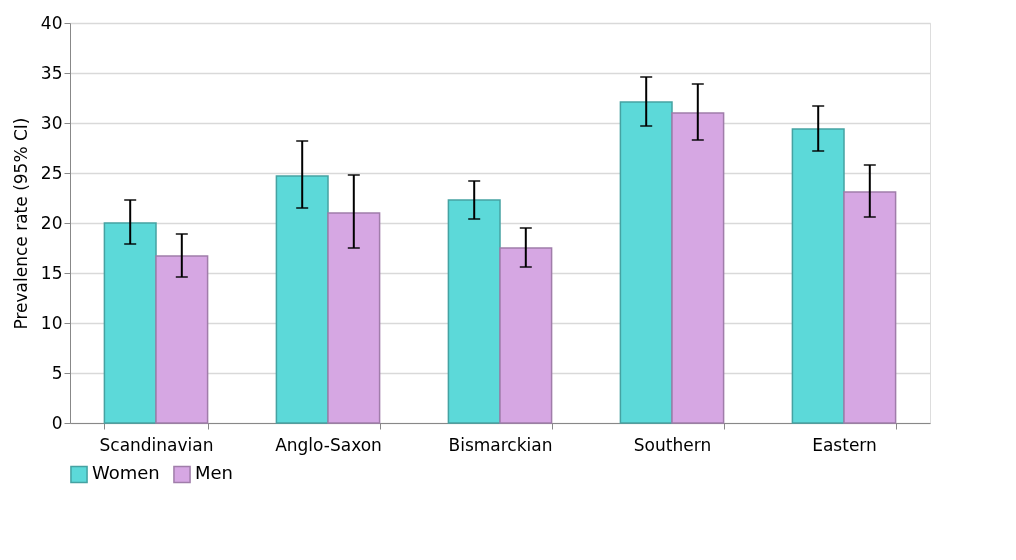  Describe the element at coordinates (500, 444) in the screenshot. I see `x-tick-label: Bismarckian` at that location.